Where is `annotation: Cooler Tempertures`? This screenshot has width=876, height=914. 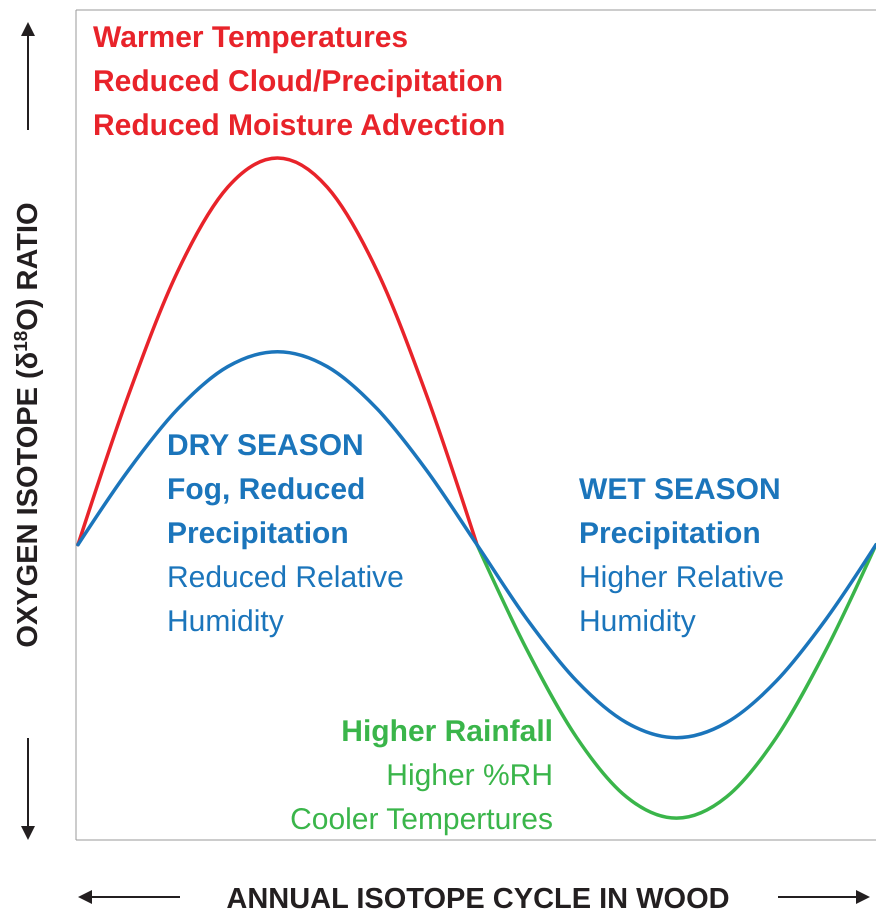 annotation: Cooler Tempertures is located at coordinates (421, 819).